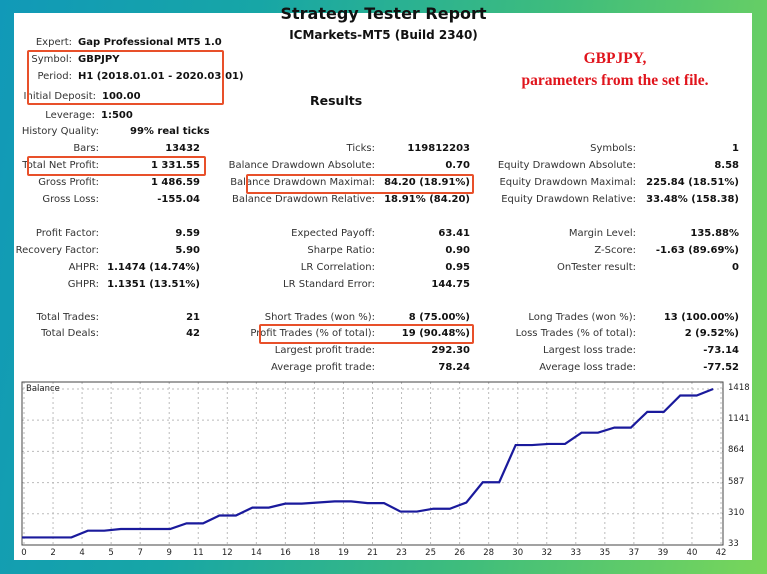  Describe the element at coordinates (193, 333) in the screenshot. I see `total-deals-value: 42` at that location.